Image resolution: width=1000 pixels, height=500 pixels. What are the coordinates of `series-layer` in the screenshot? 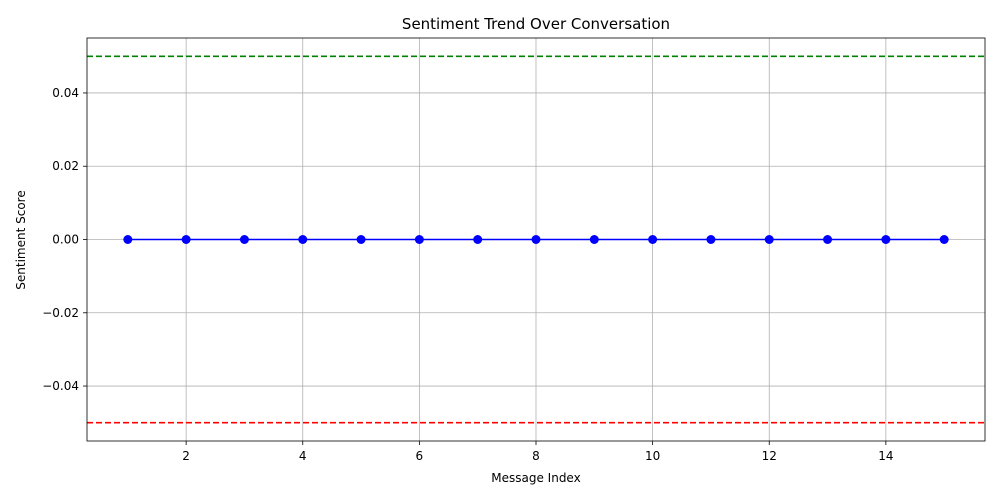 It's located at (536, 239).